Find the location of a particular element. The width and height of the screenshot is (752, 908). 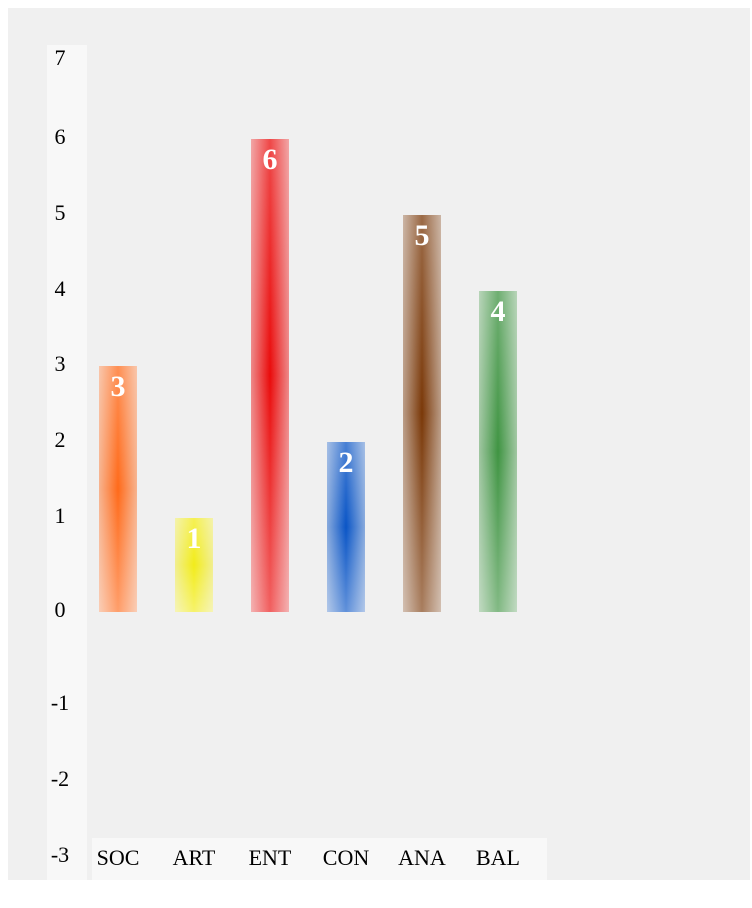

x-tick-label-soc: SOC is located at coordinates (118, 857).